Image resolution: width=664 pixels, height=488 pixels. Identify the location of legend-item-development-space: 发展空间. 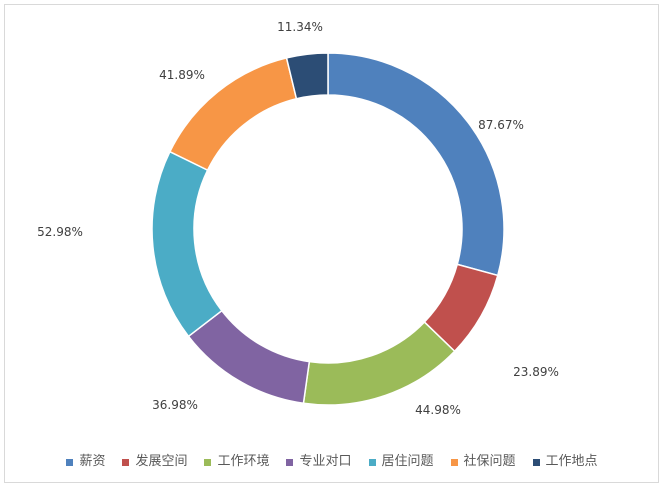
(154, 462).